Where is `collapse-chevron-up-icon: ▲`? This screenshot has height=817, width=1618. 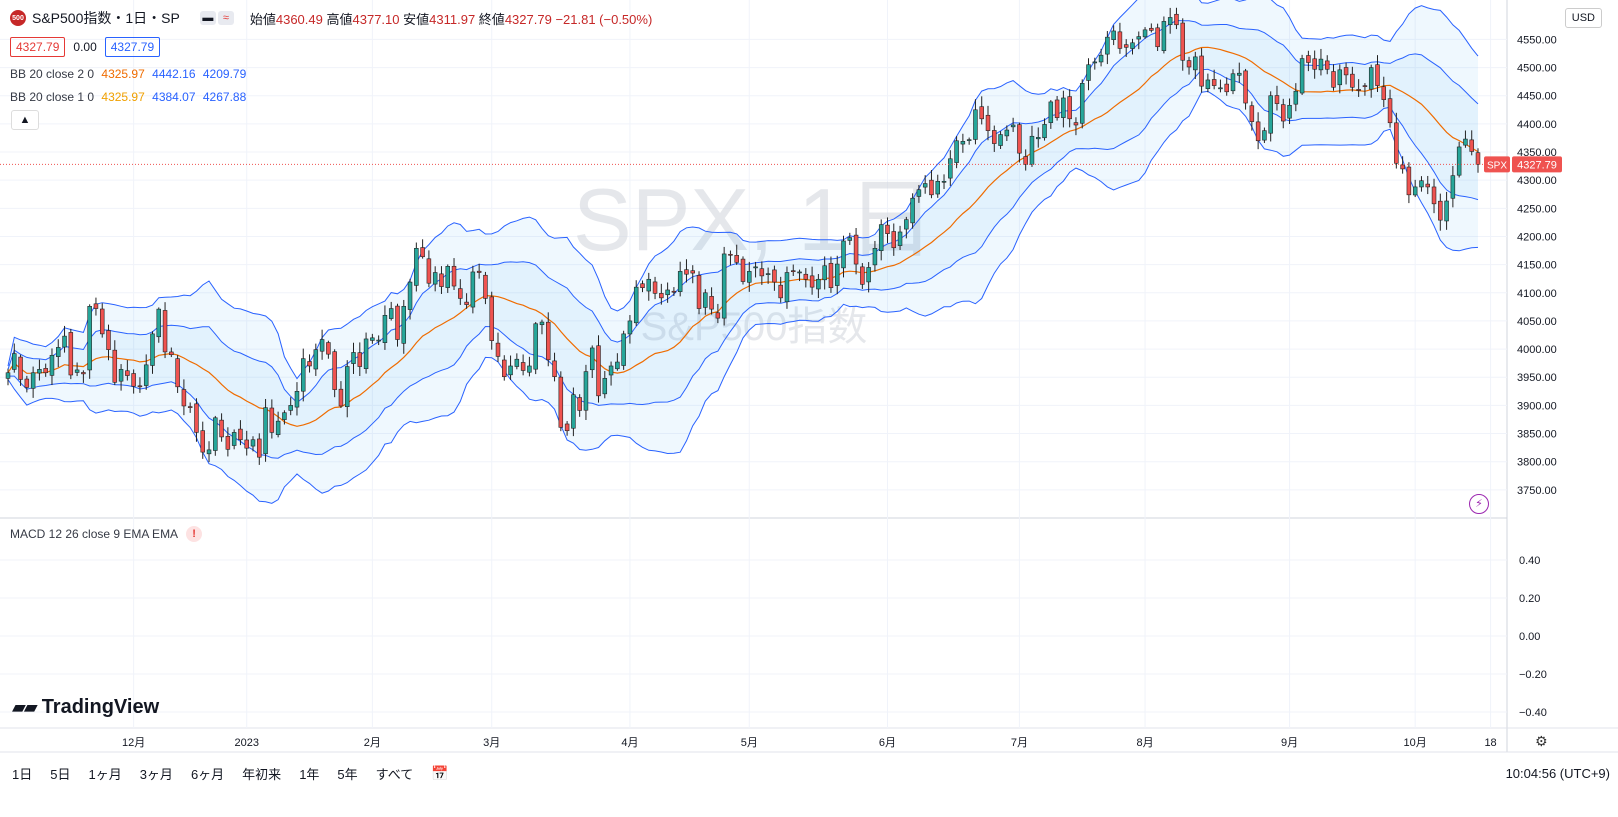
collapse-chevron-up-icon: ▲ is located at coordinates (25, 120).